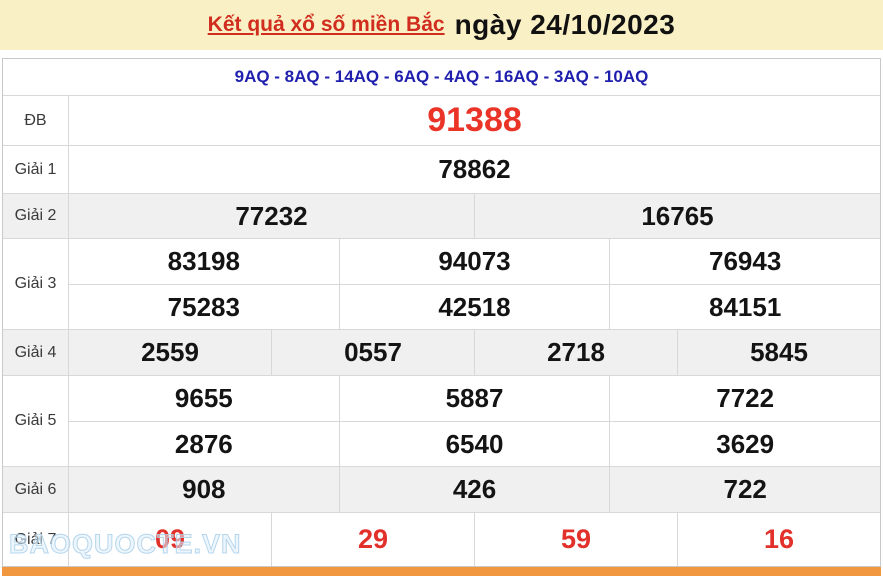  I want to click on prize-value-cell: 16, so click(778, 539).